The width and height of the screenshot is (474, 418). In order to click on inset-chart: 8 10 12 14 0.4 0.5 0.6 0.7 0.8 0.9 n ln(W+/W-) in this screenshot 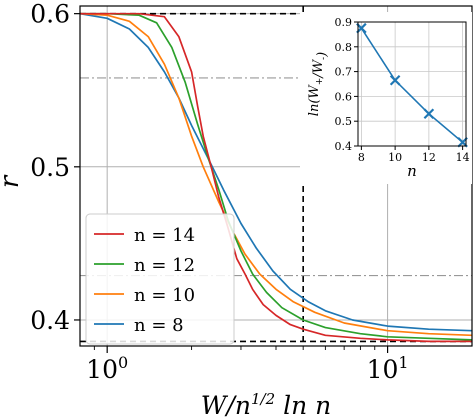, I will do `click(386, 98)`.